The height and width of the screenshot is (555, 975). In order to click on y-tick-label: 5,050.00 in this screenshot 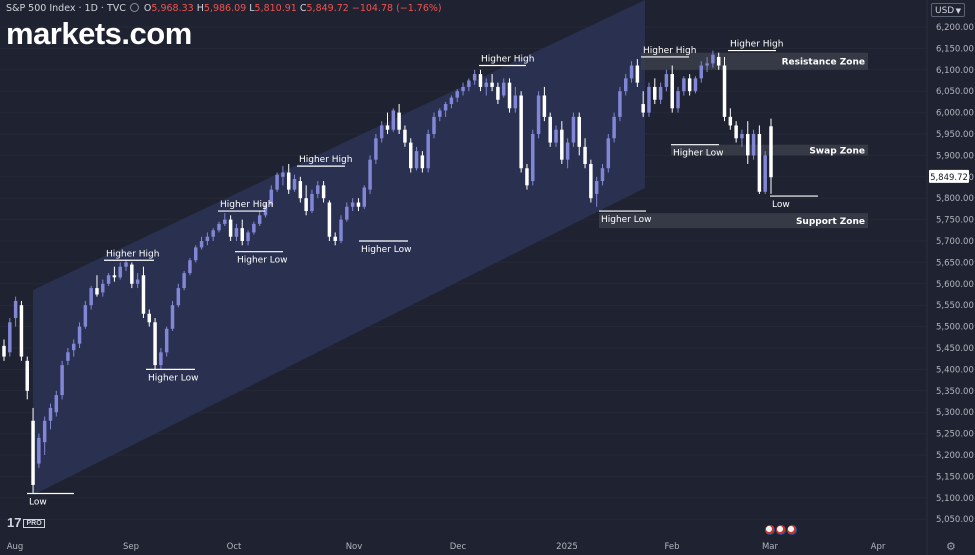, I will do `click(955, 520)`.